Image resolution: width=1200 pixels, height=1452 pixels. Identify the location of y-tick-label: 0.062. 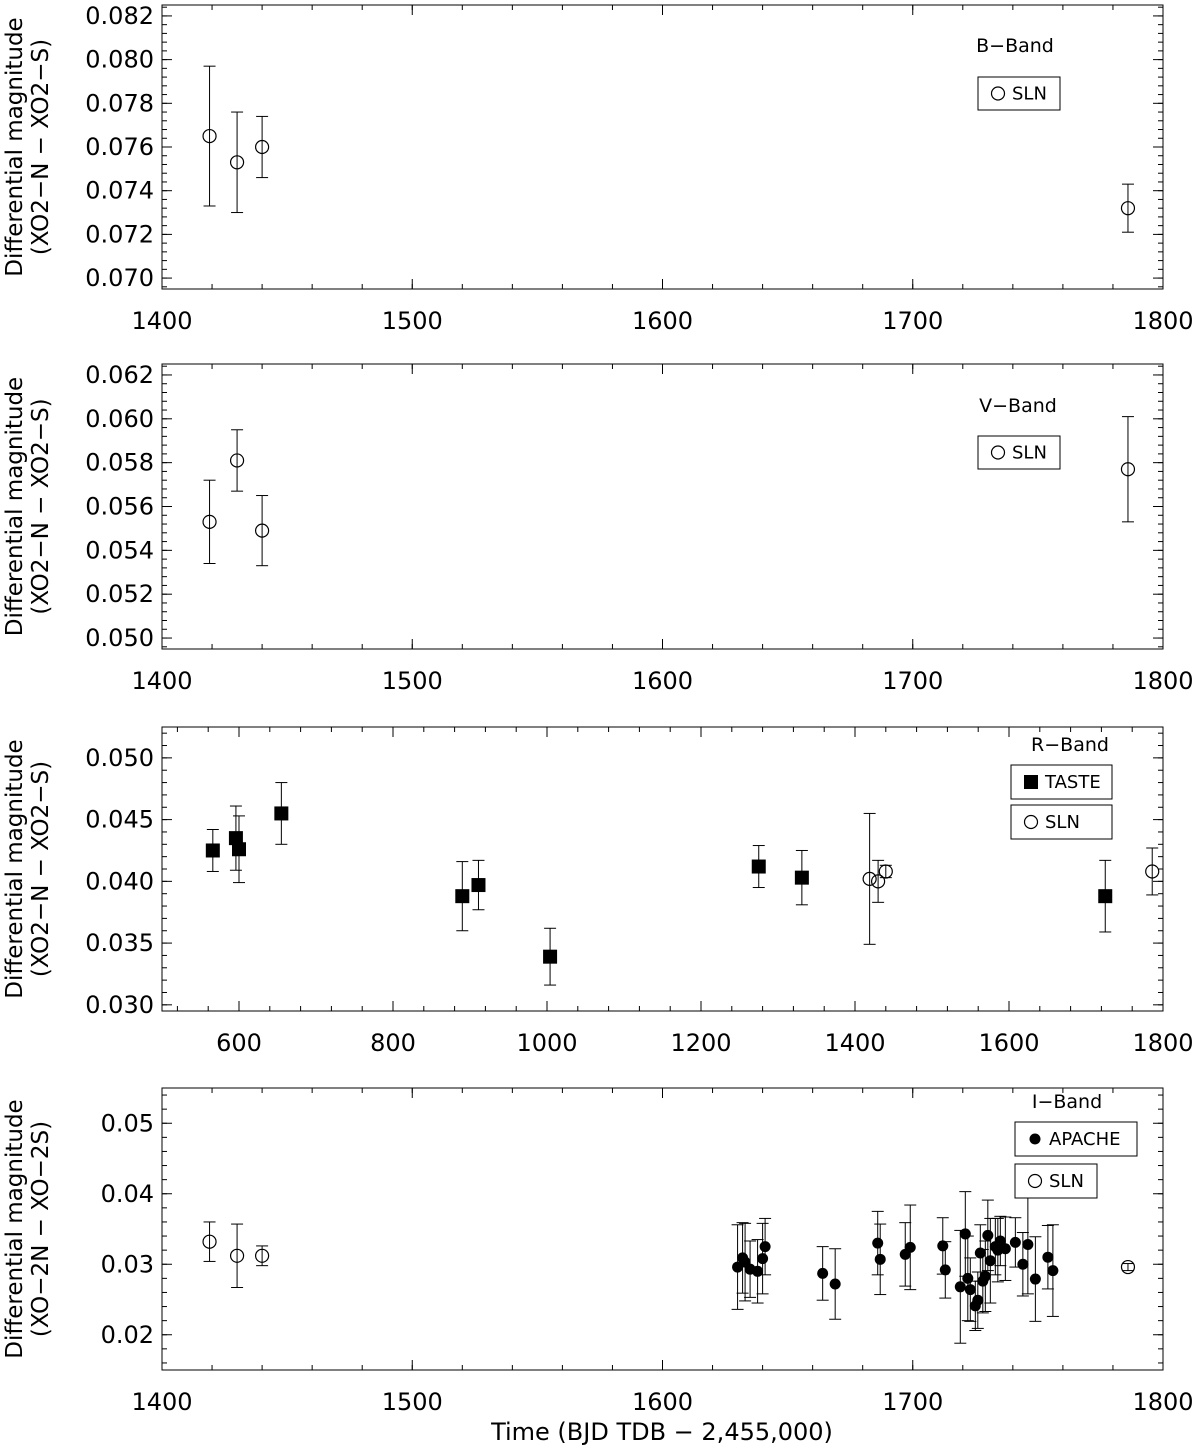
(119, 375).